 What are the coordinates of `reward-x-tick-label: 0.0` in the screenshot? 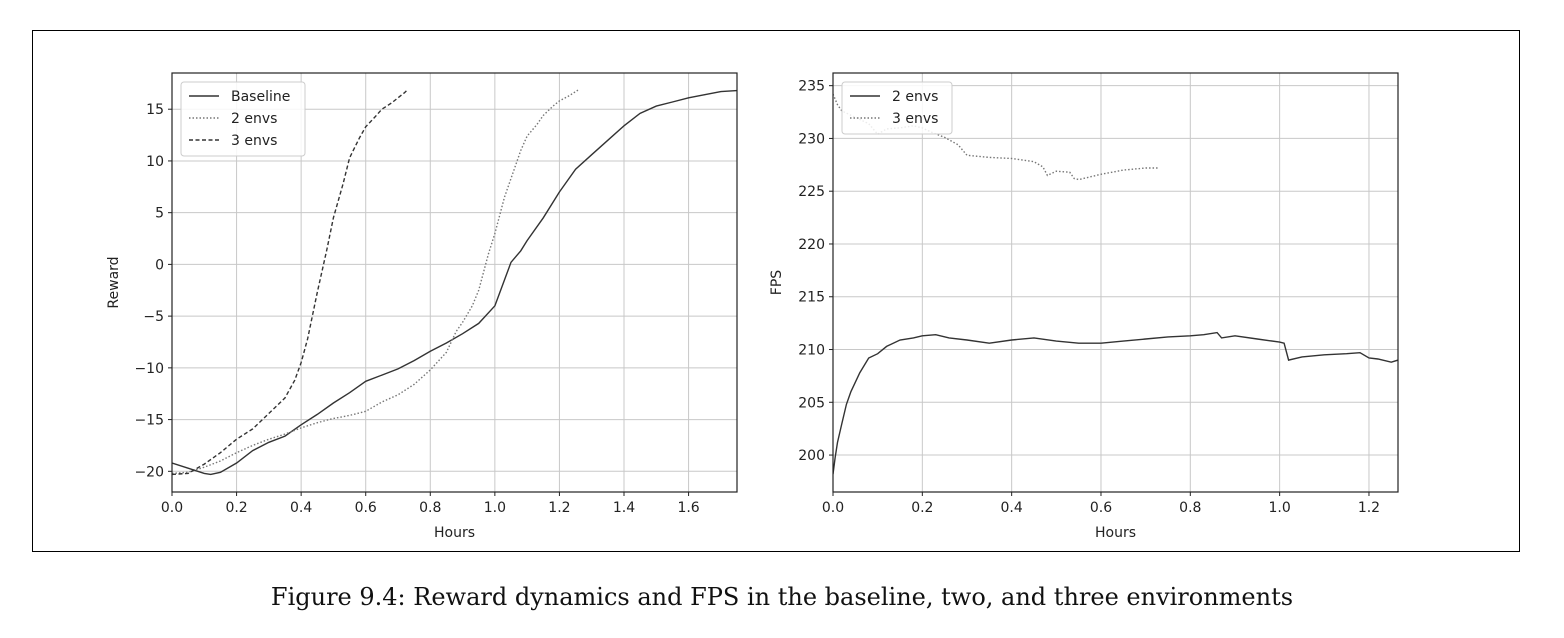 It's located at (172, 508).